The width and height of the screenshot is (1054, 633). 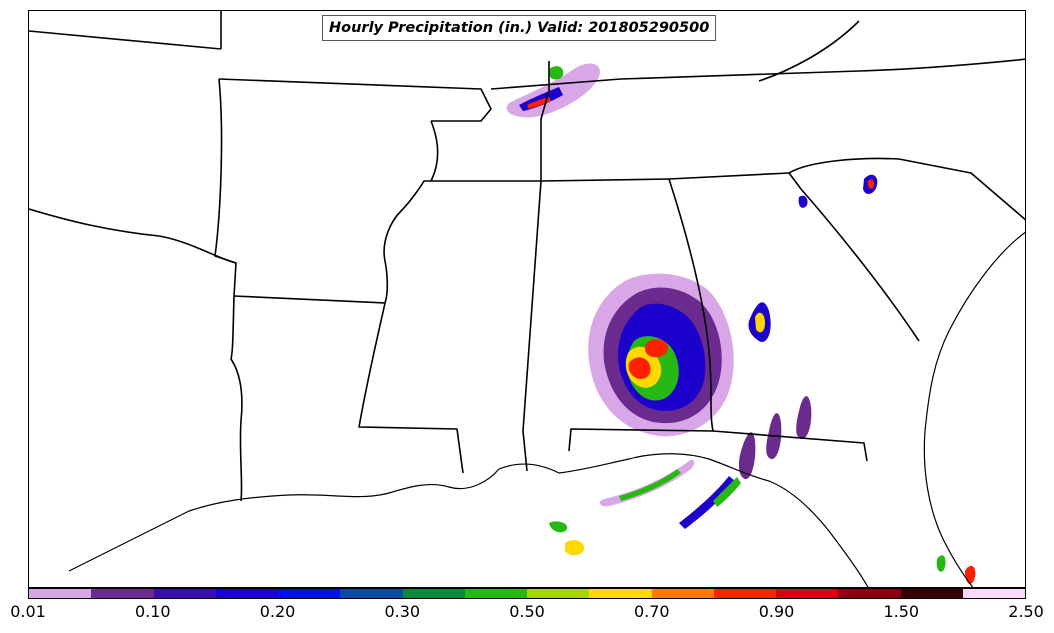 I want to click on precip-core-red, so click(x=656, y=348).